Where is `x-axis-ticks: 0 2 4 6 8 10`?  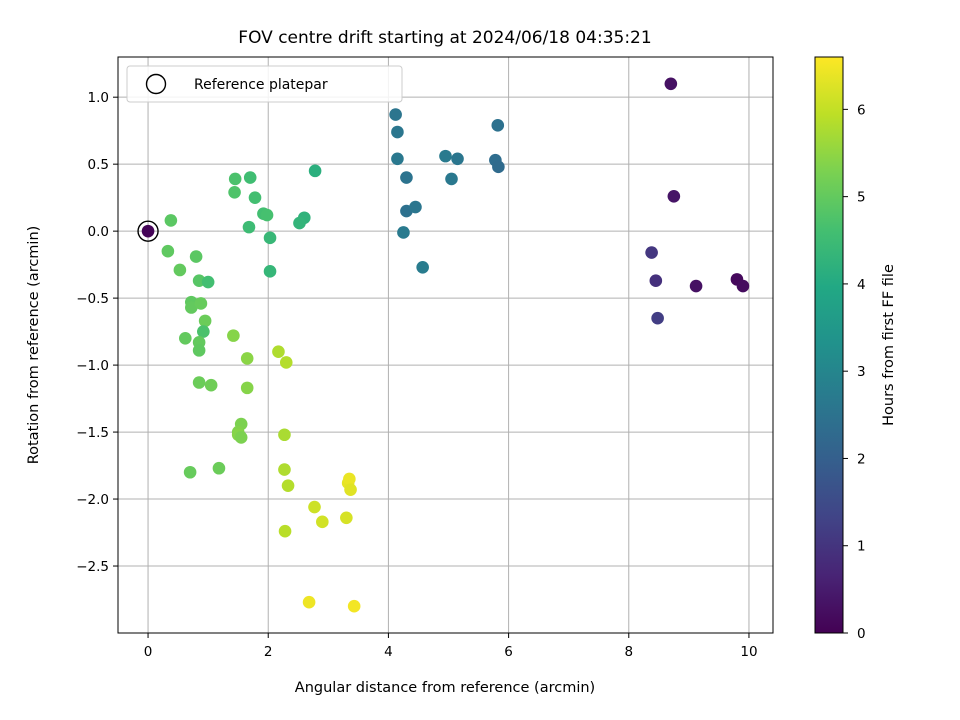 x-axis-ticks: 0 2 4 6 8 10 is located at coordinates (451, 646).